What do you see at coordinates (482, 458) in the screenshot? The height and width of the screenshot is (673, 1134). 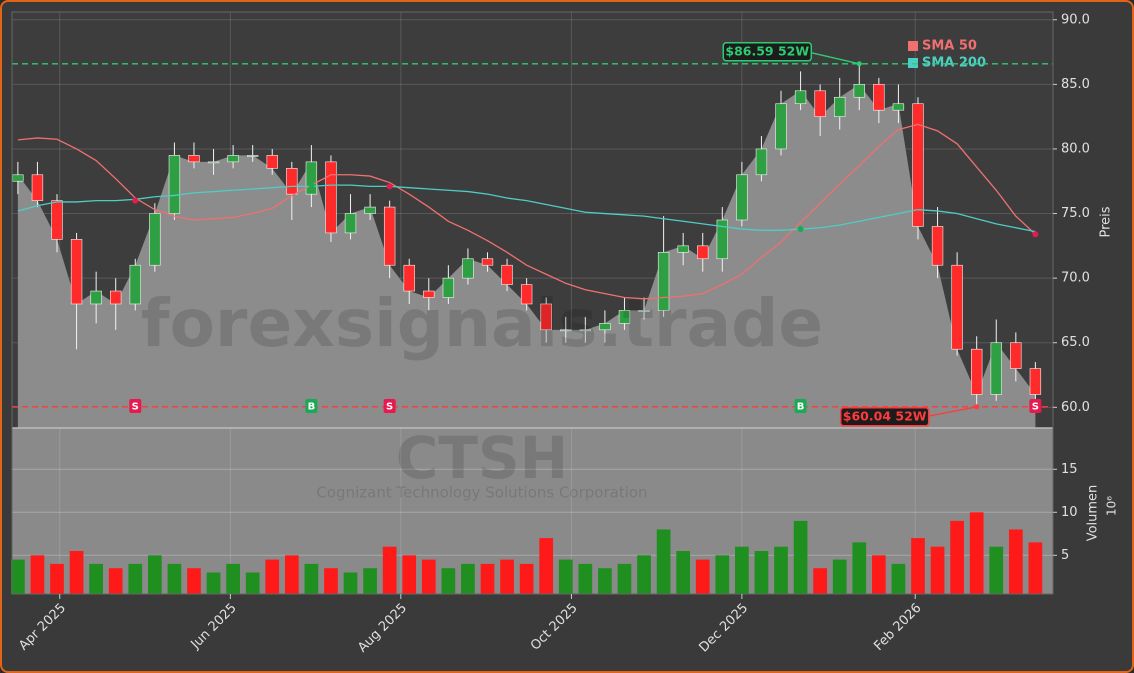 I see `watermark-ticker: CTSH` at bounding box center [482, 458].